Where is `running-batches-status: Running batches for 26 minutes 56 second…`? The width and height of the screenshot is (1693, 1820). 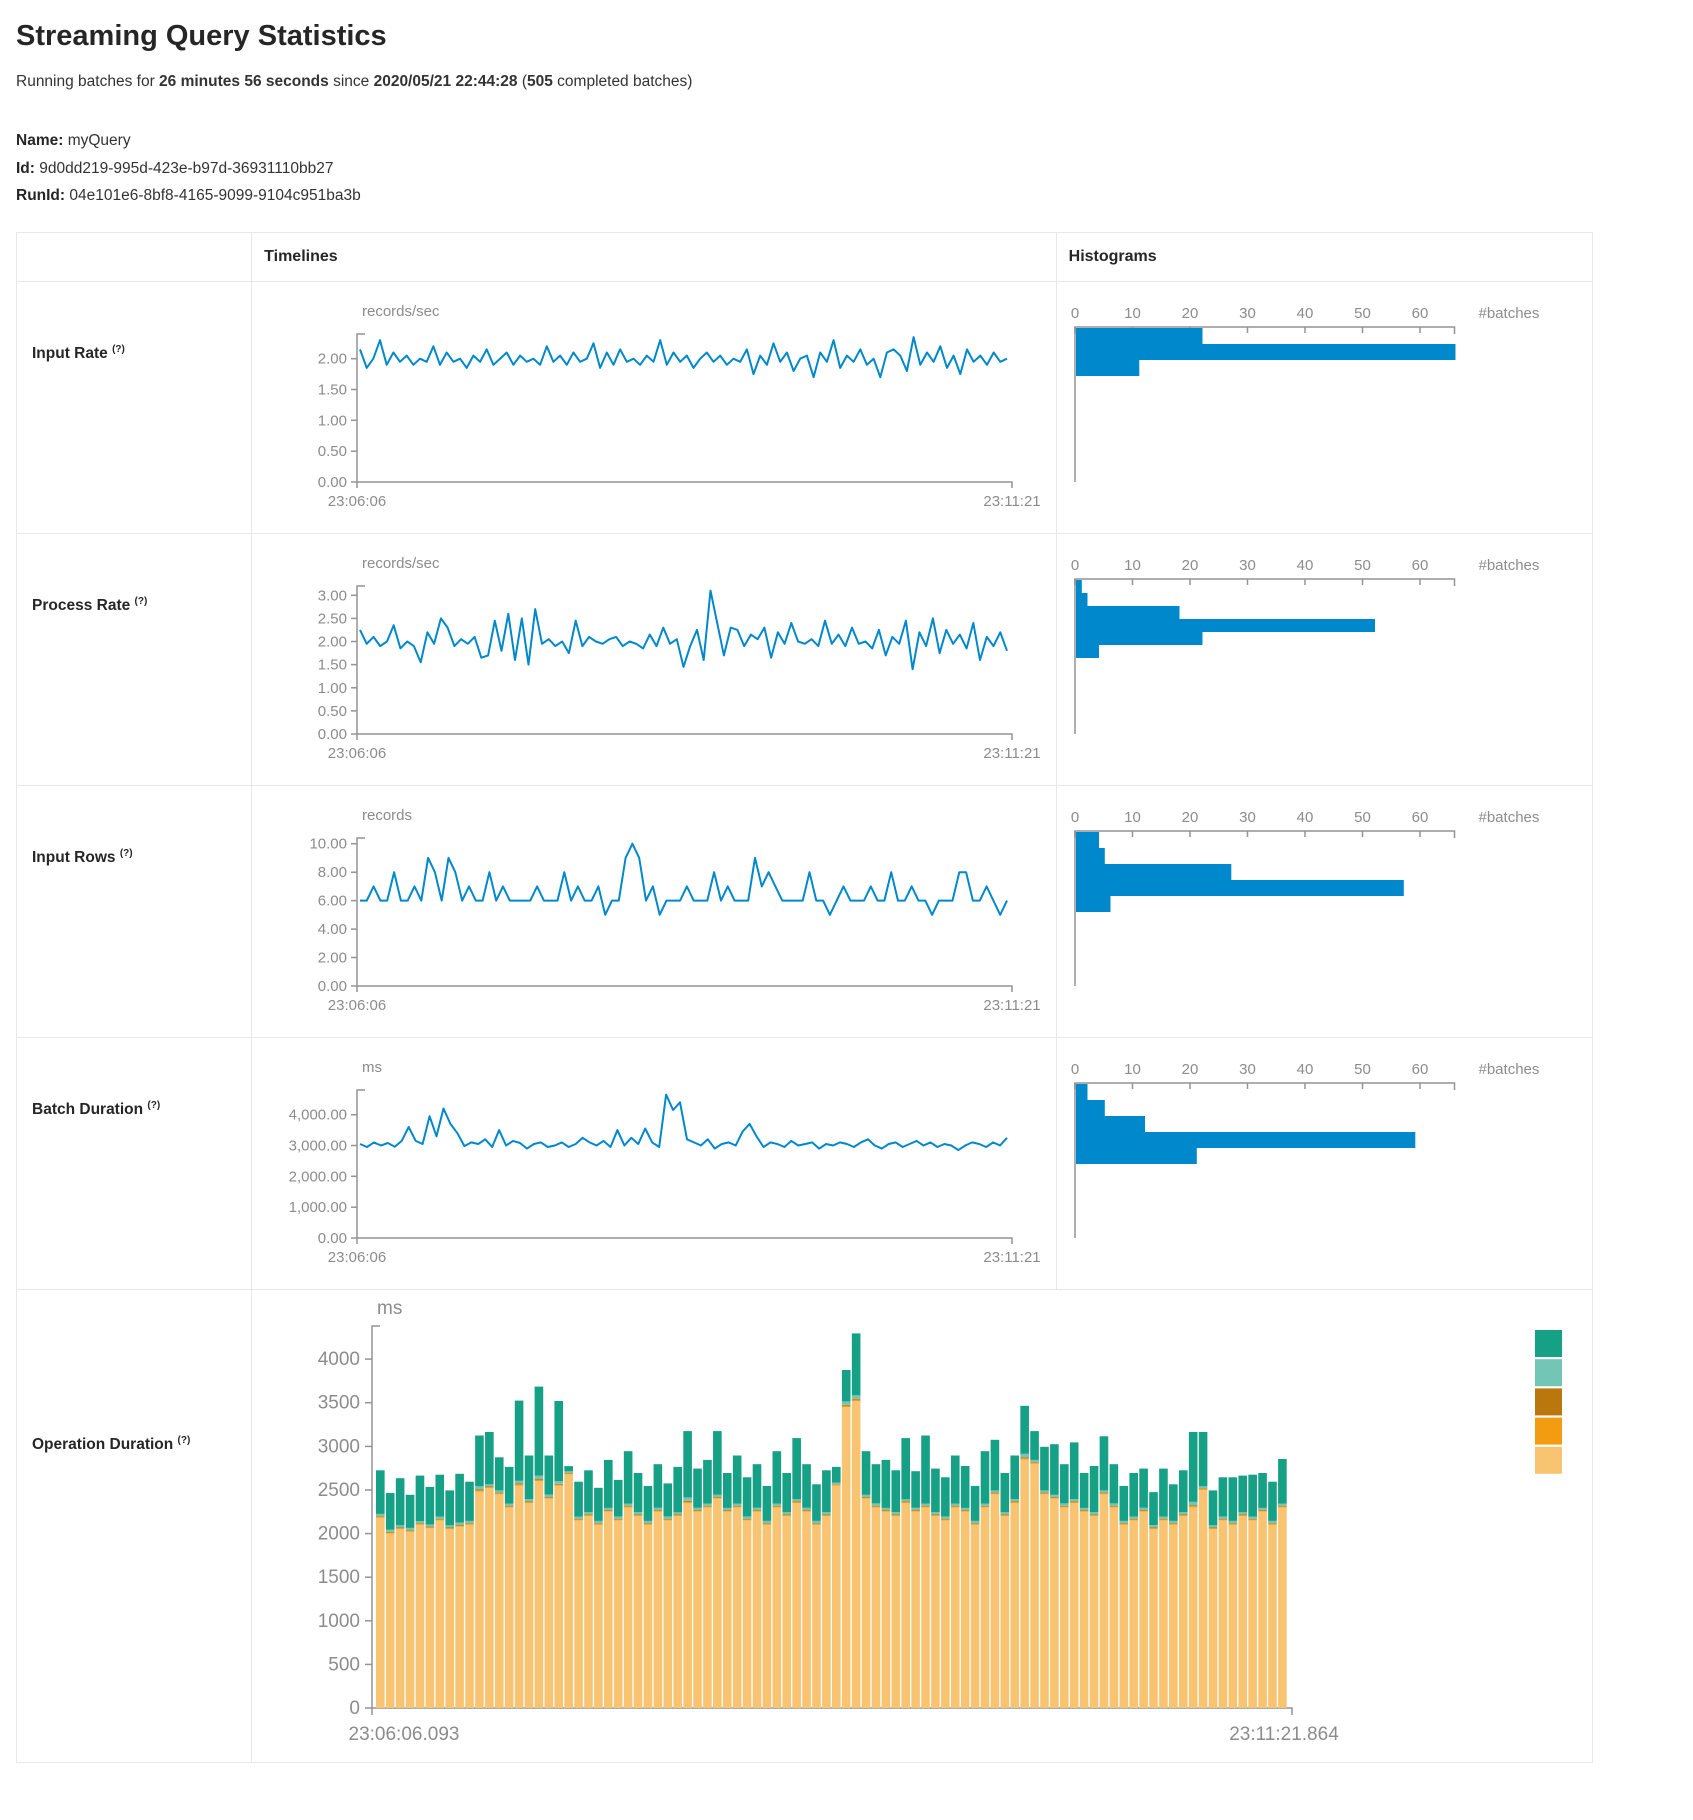
running-batches-status: Running batches for 26 minutes 56 second… is located at coordinates (854, 82).